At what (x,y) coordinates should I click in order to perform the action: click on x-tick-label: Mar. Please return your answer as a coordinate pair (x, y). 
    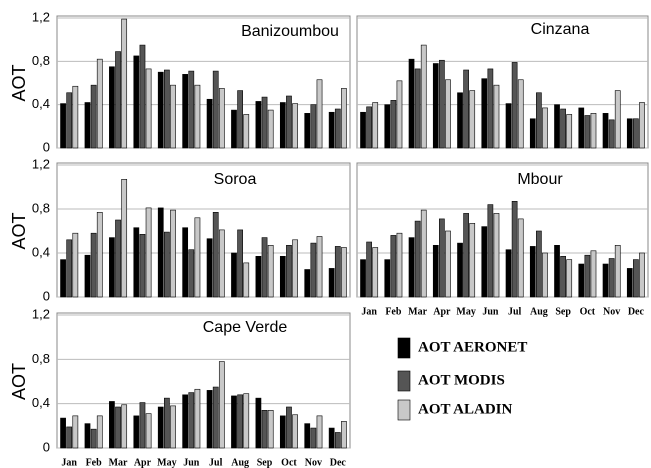
    Looking at the image, I should click on (417, 311).